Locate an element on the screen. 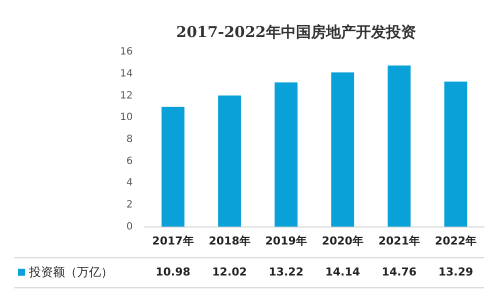  x-tick-label: 2022年 is located at coordinates (455, 241).